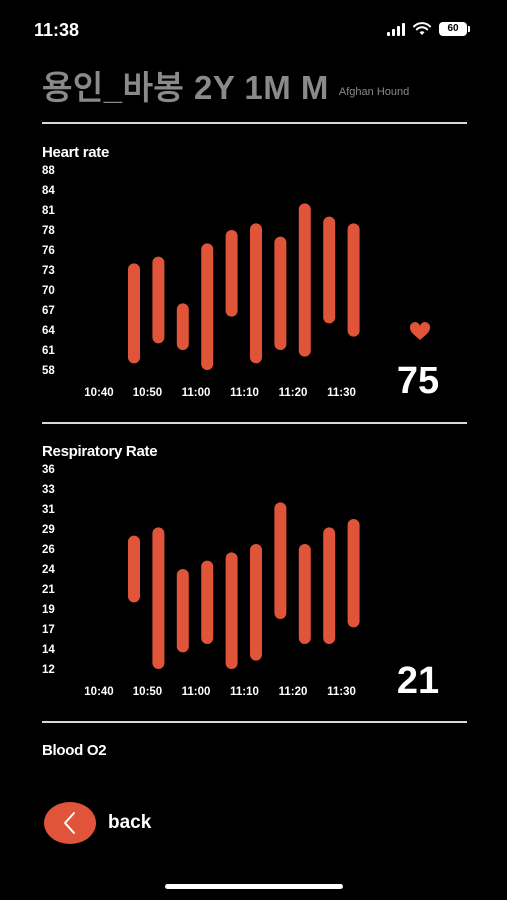 Image resolution: width=507 pixels, height=900 pixels. Describe the element at coordinates (48, 251) in the screenshot. I see `y-tick-label: 76` at that location.